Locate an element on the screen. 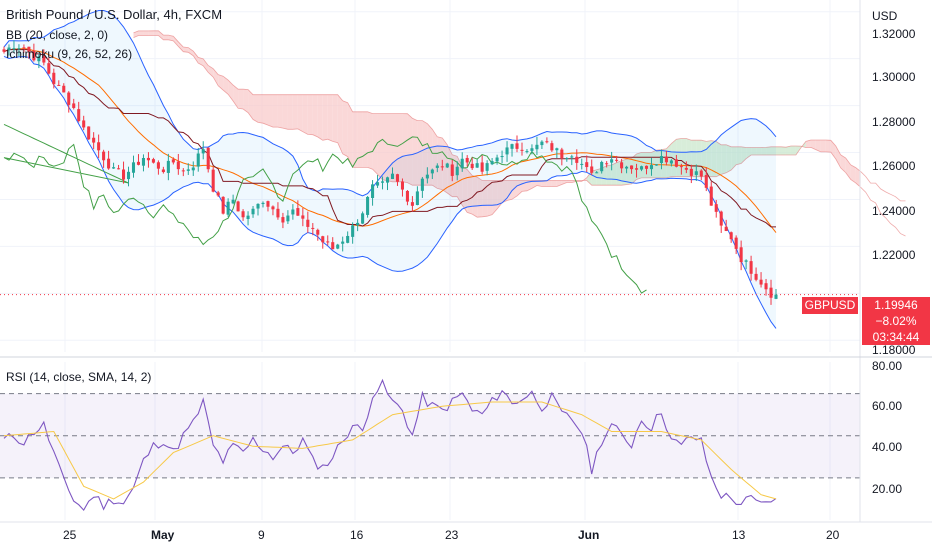 This screenshot has width=932, height=555. bb-legend: BB (20, close, 2, 0) is located at coordinates (57, 35).